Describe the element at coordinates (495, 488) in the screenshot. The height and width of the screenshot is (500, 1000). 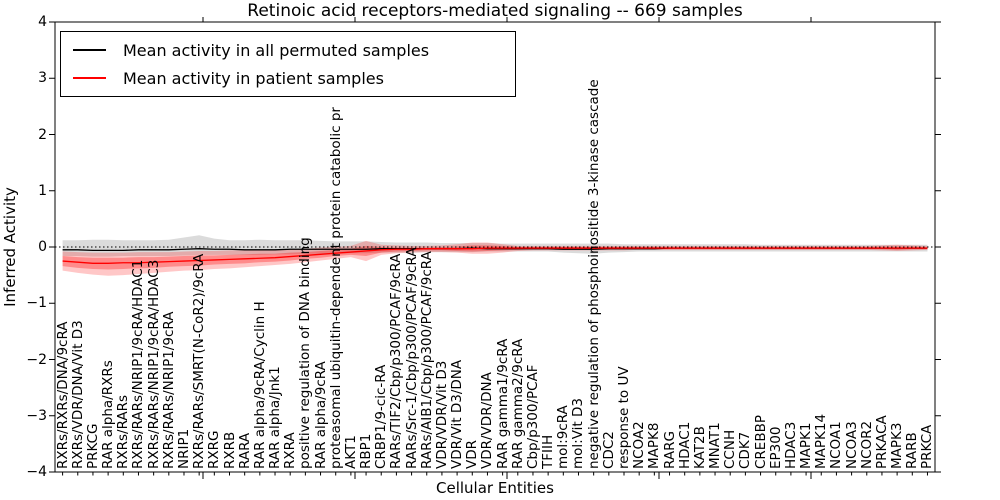
I see `x-axis-label: Cellular Entities` at that location.